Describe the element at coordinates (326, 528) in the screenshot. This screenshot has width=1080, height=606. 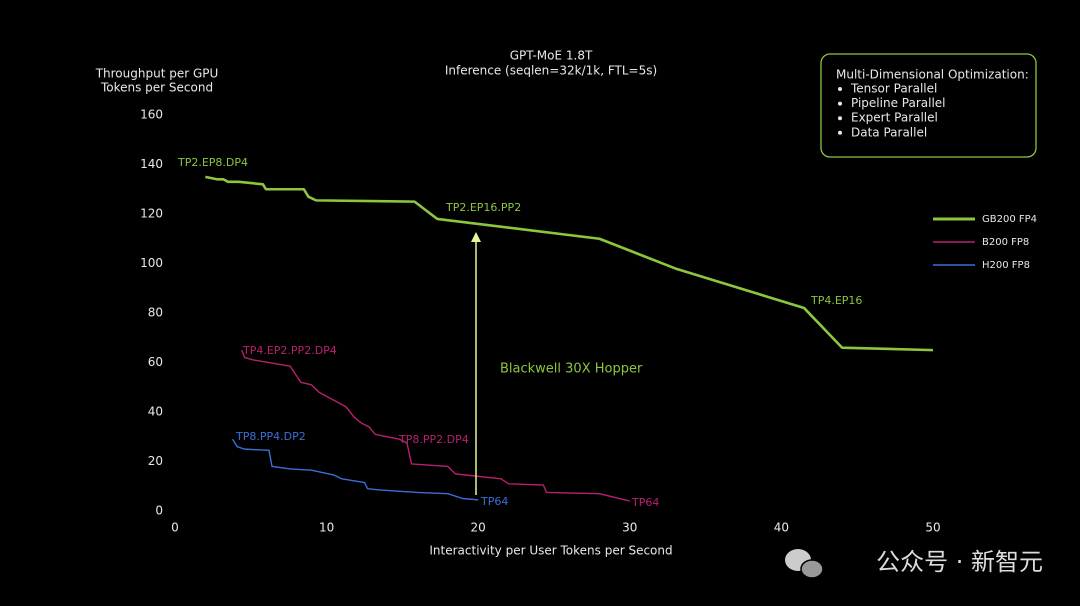
I see `x-tick-label: 10` at that location.